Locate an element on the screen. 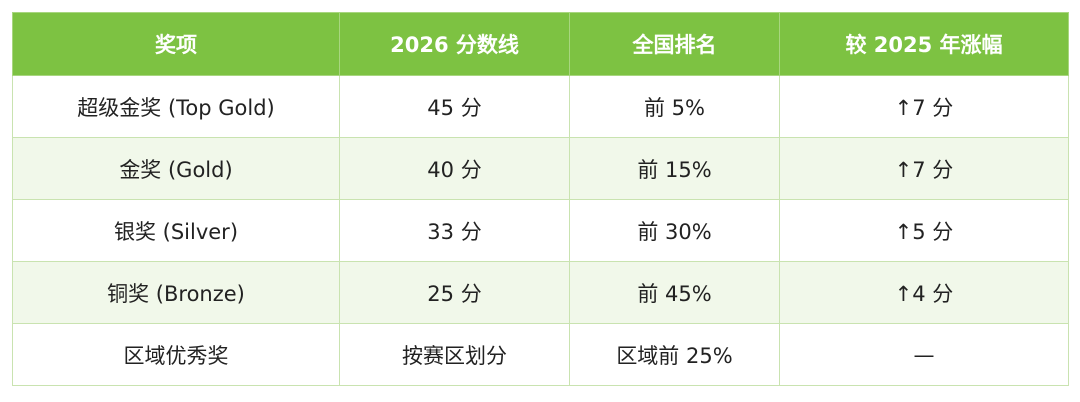 This screenshot has height=402, width=1080. table-cell: — is located at coordinates (924, 354).